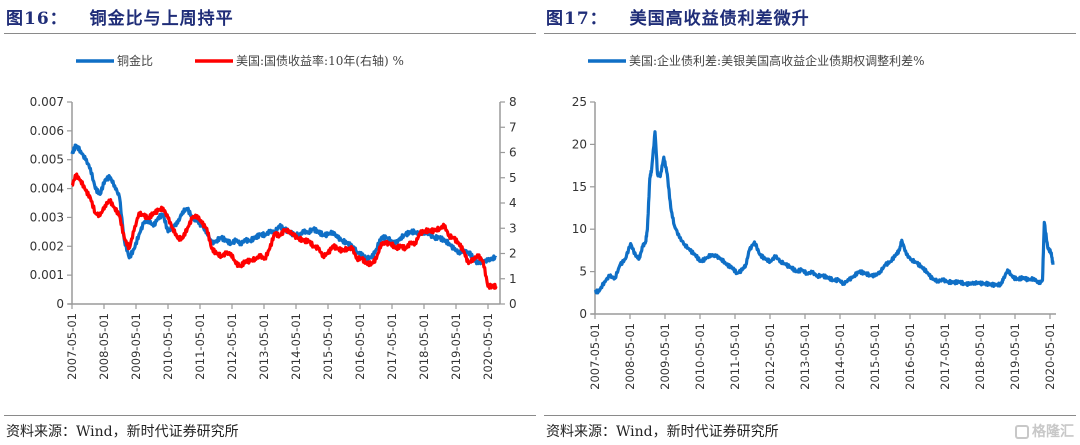  Describe the element at coordinates (583, 272) in the screenshot. I see `y-tick-label: 5` at that location.